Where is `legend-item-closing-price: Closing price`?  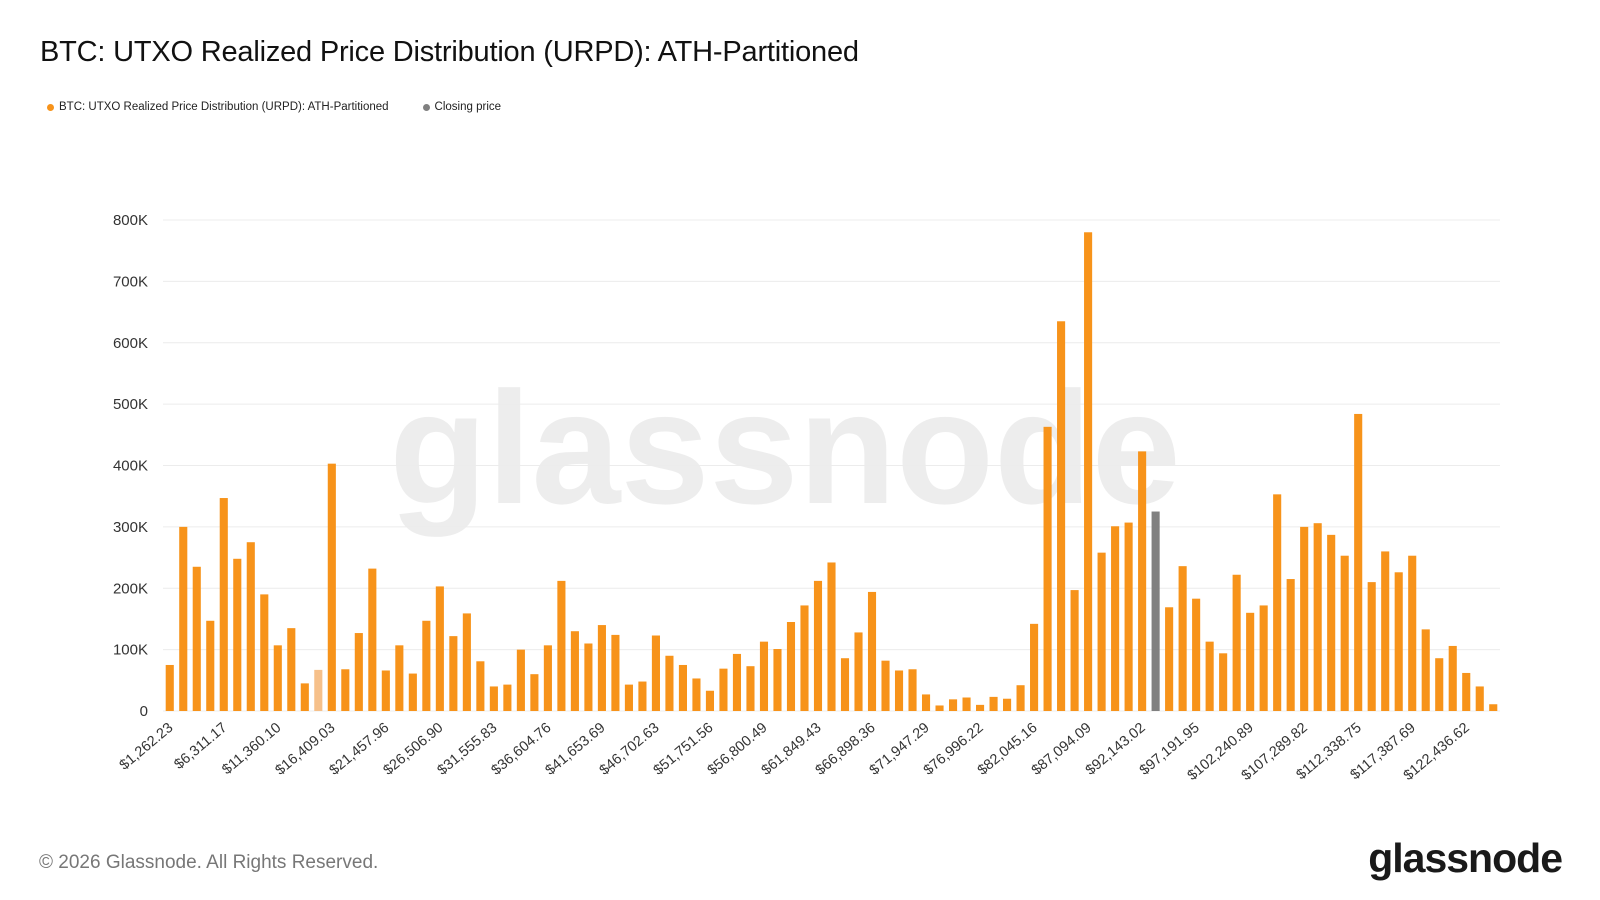
legend-item-closing-price: Closing price is located at coordinates (461, 107).